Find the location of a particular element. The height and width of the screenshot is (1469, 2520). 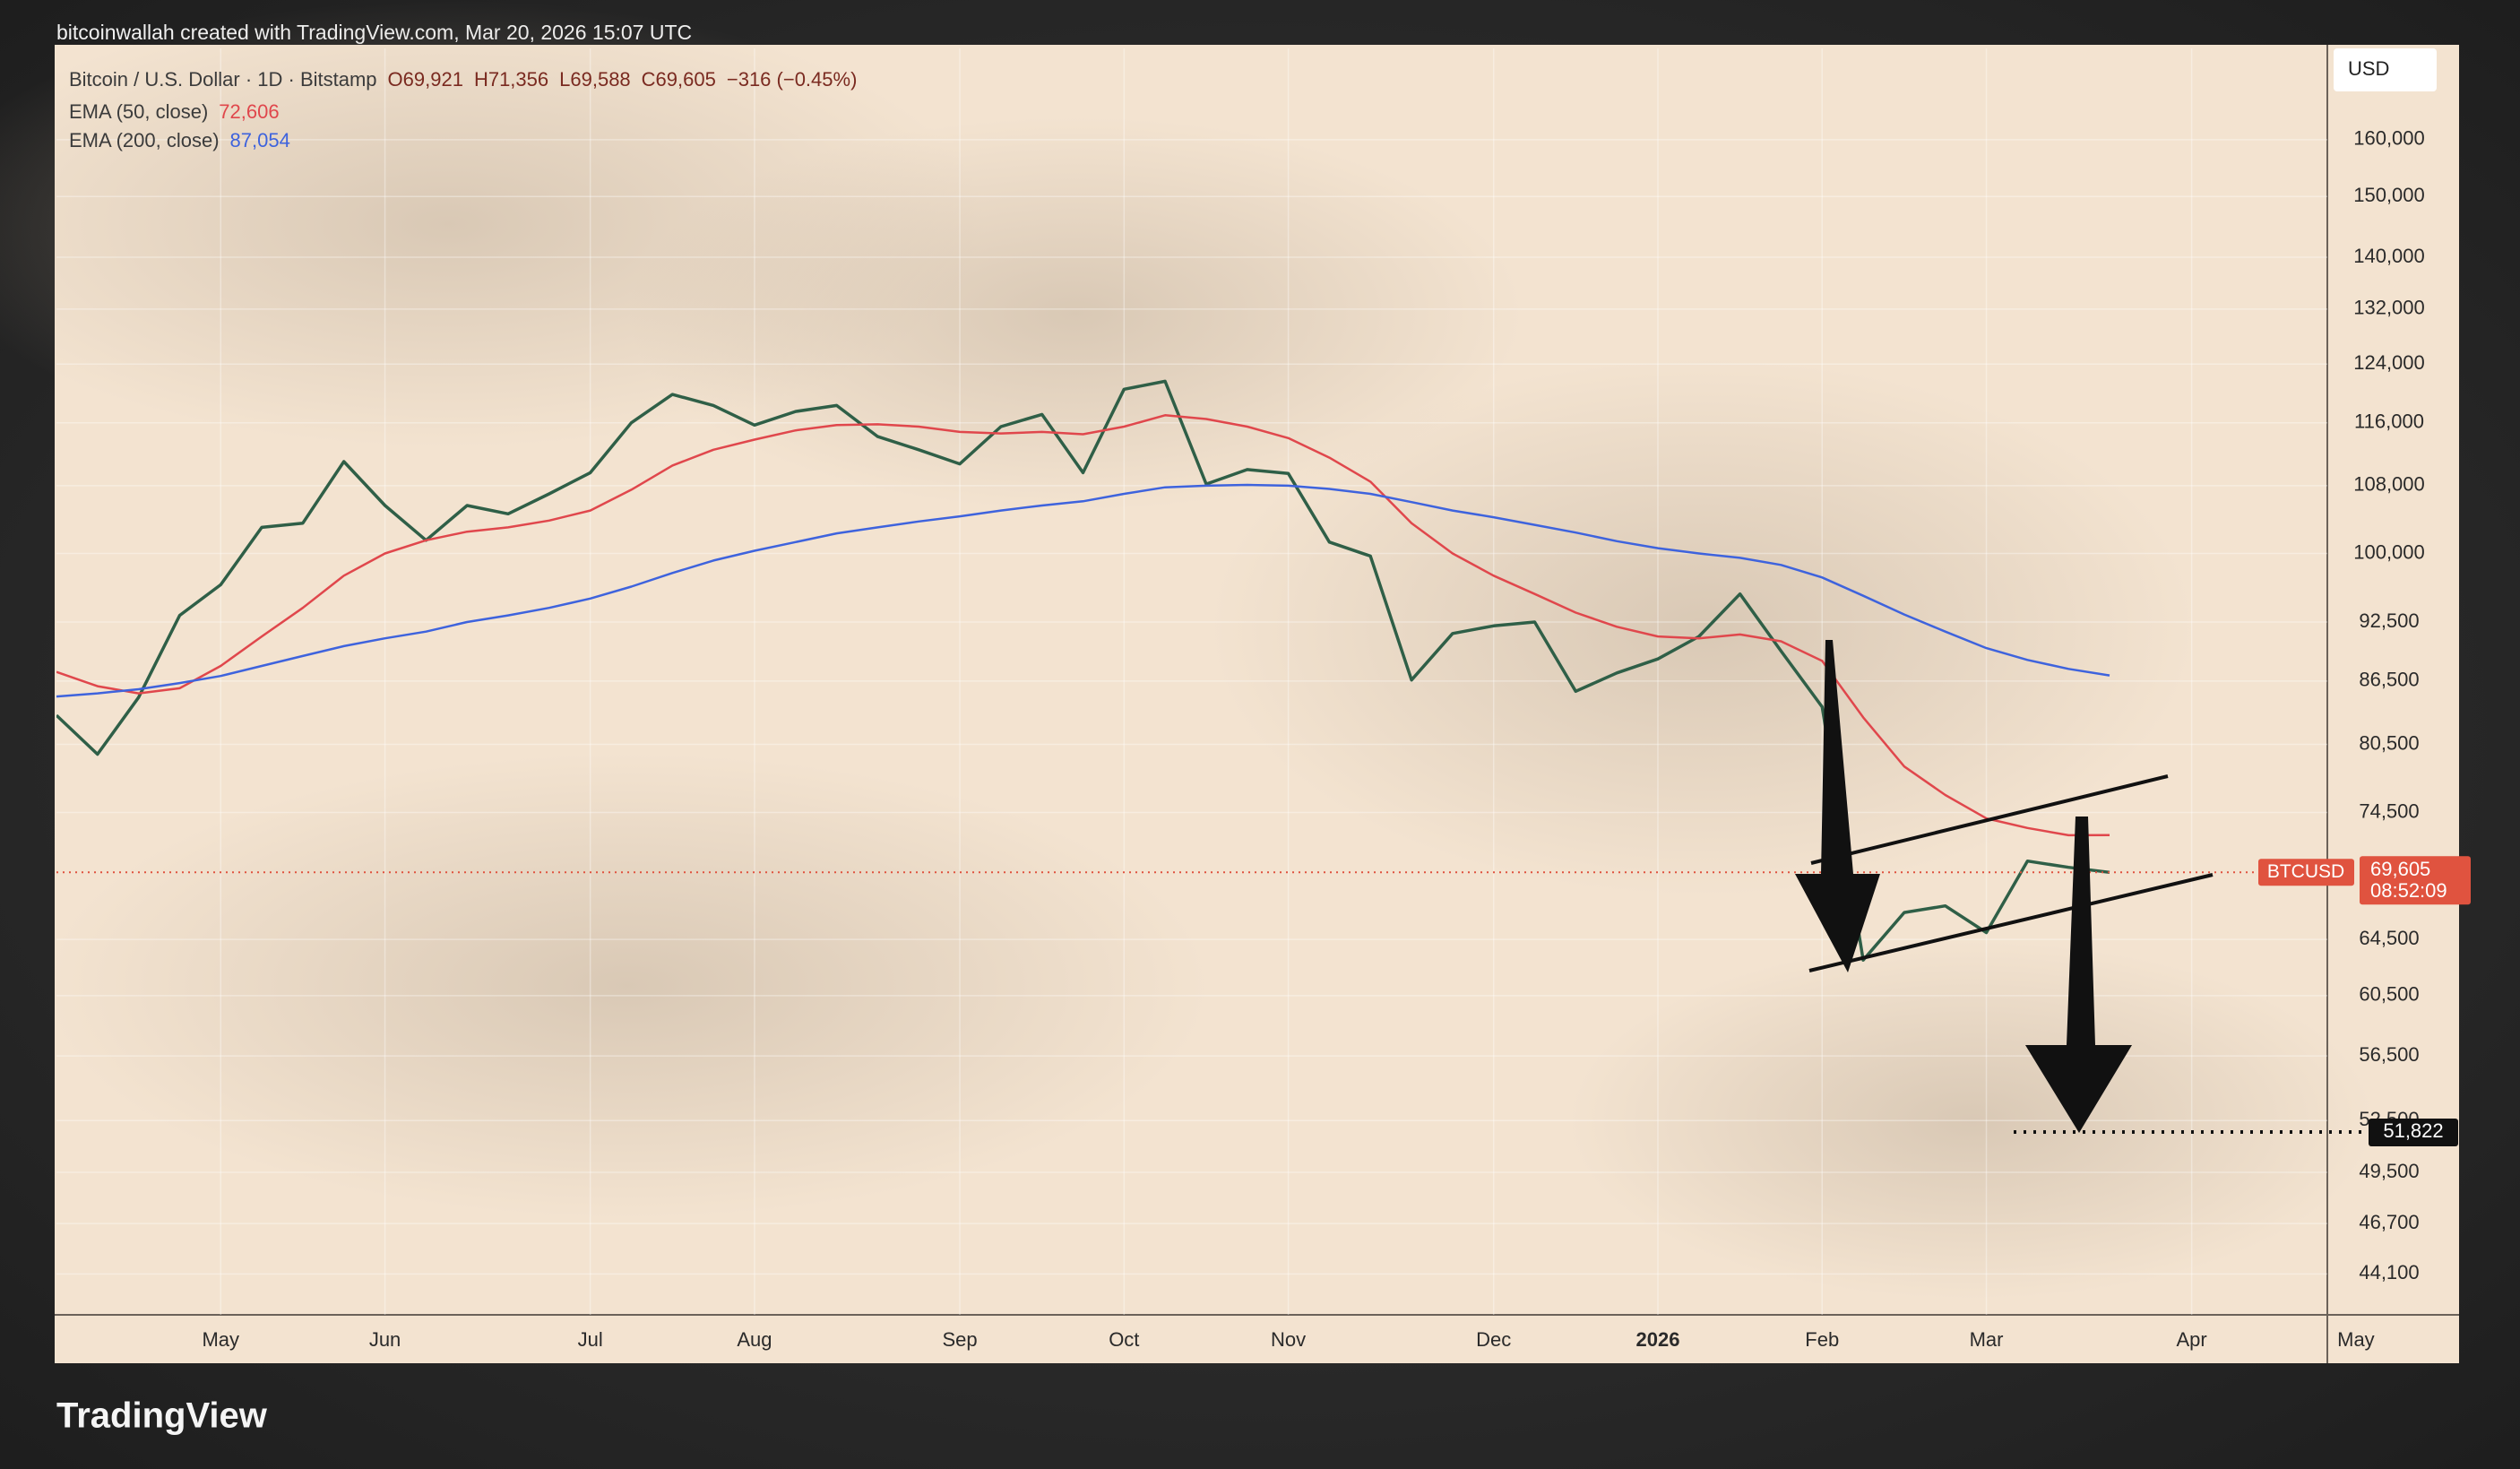

x-tick-label: Feb is located at coordinates (1822, 1339).